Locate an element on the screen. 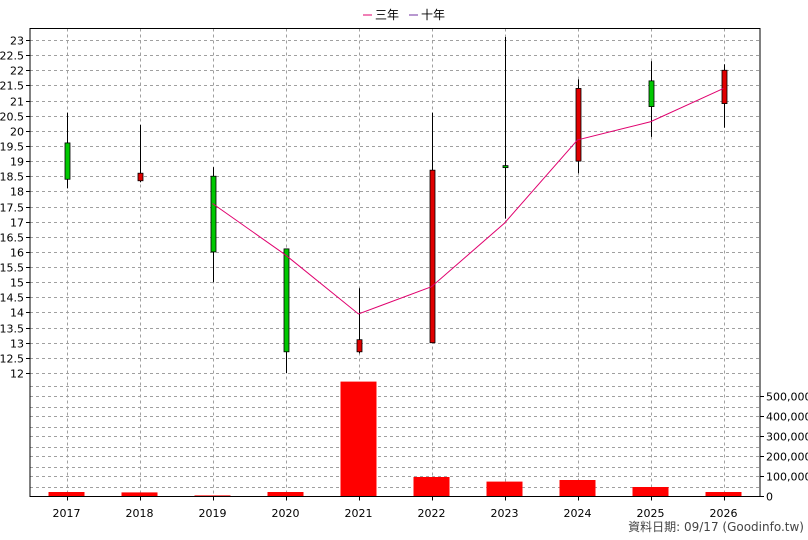 This screenshot has width=808, height=540. price-tick-label: 15 is located at coordinates (17, 283).